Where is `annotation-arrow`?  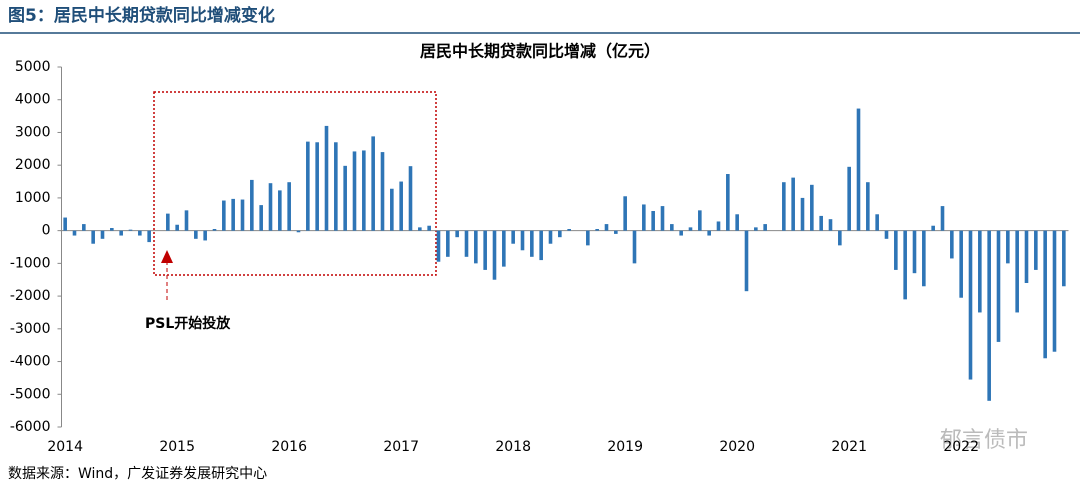 annotation-arrow is located at coordinates (167, 256).